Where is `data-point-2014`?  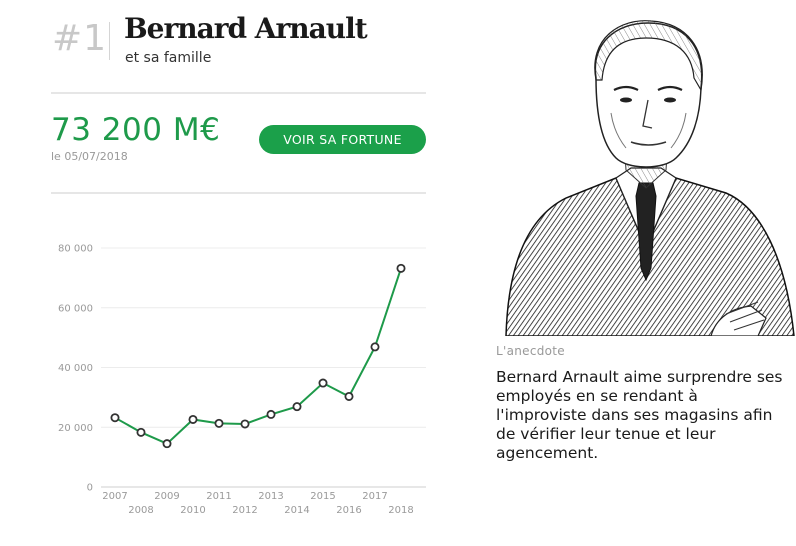
data-point-2014 is located at coordinates (297, 407).